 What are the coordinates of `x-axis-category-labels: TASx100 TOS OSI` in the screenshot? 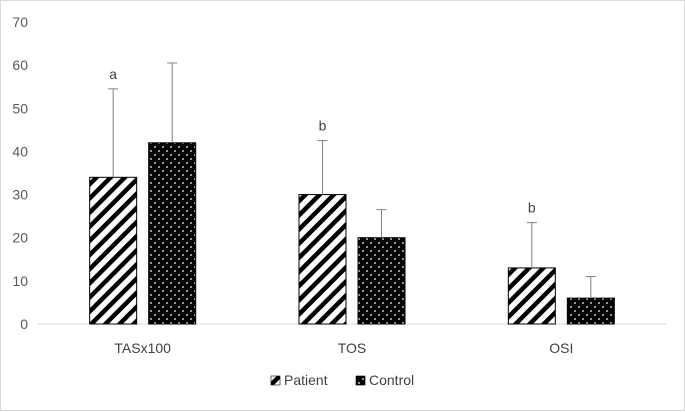 It's located at (343, 348).